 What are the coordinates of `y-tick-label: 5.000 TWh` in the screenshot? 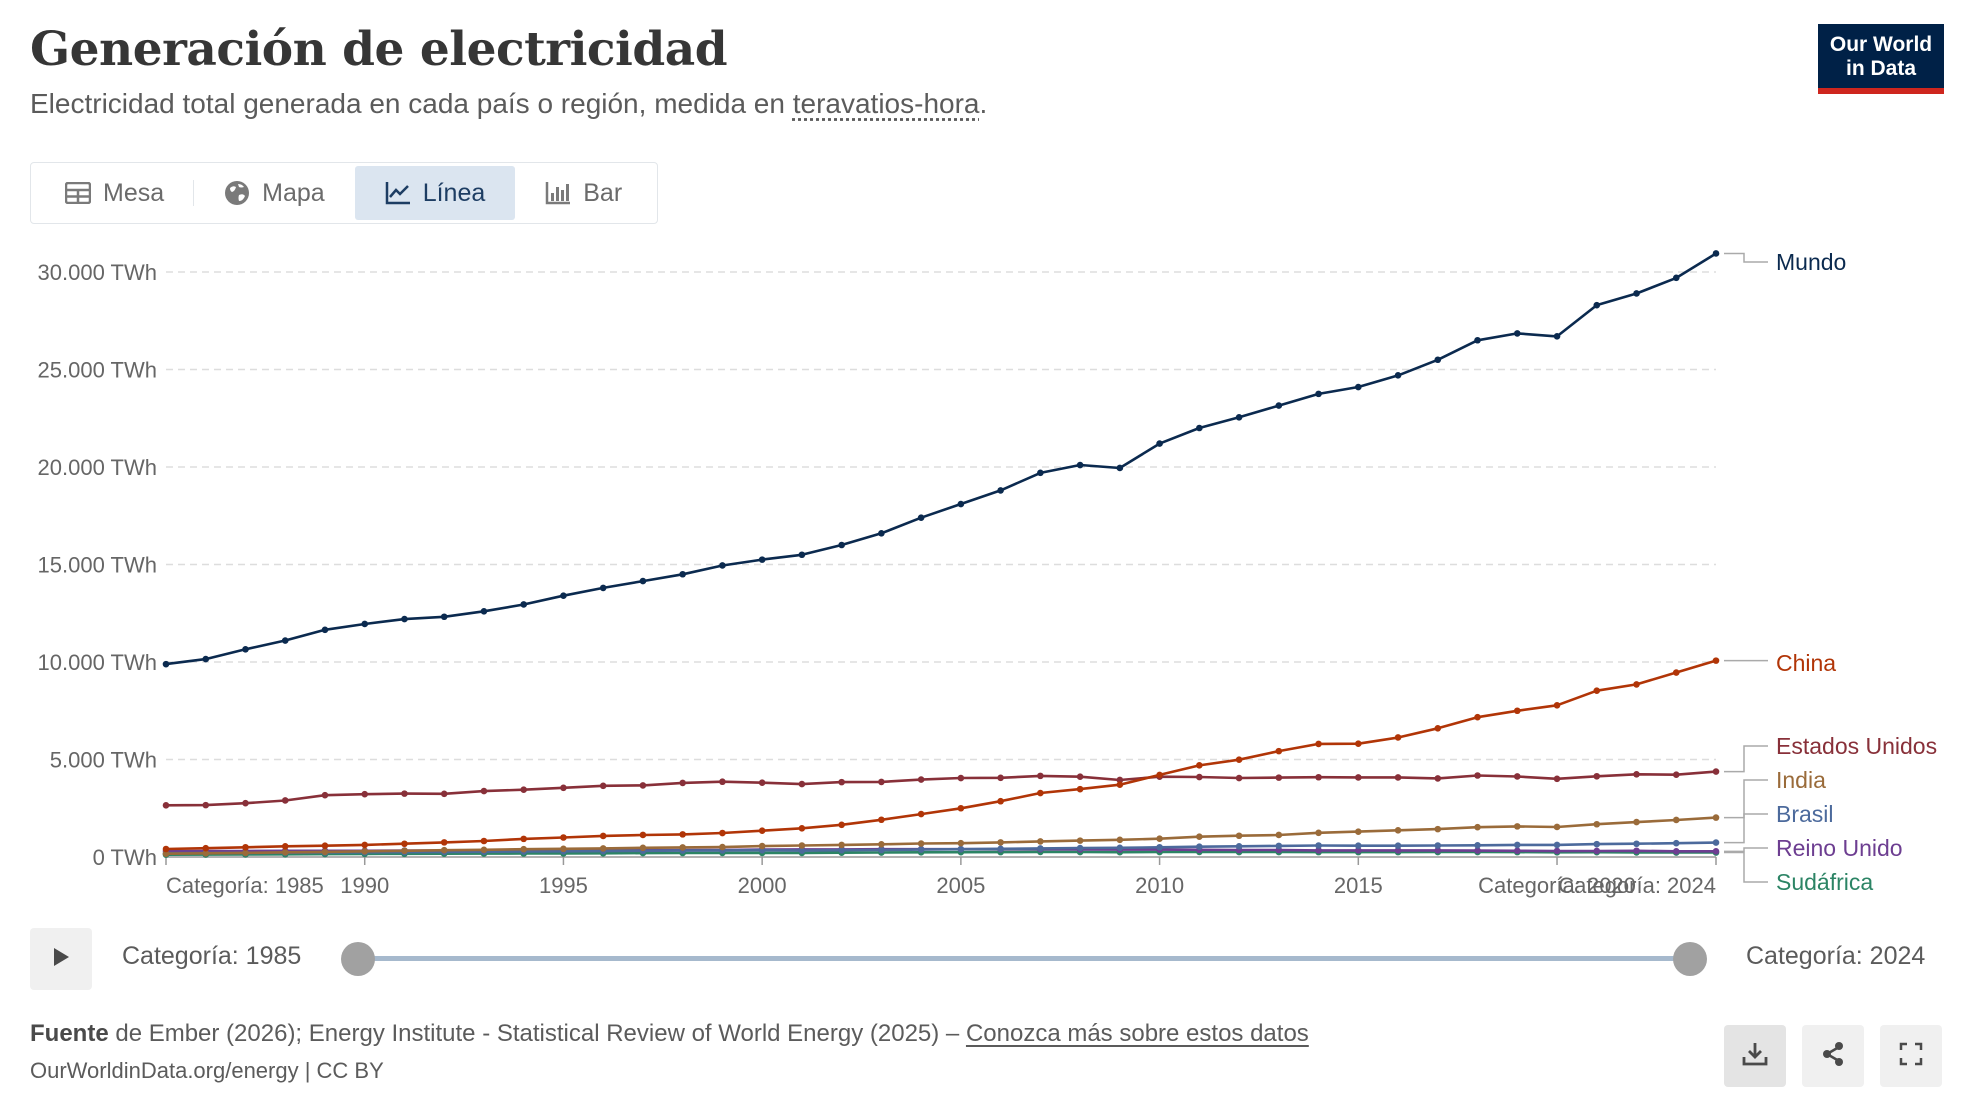 It's located at (103, 760).